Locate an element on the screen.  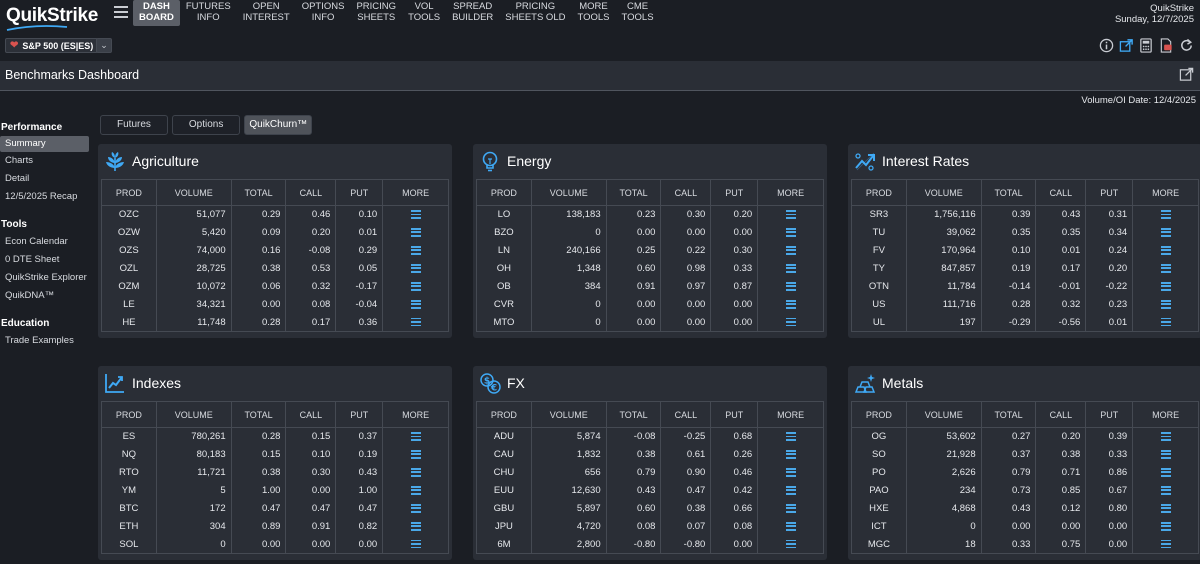
nav-item-futures-info: FUTURES INFO is located at coordinates (208, 13).